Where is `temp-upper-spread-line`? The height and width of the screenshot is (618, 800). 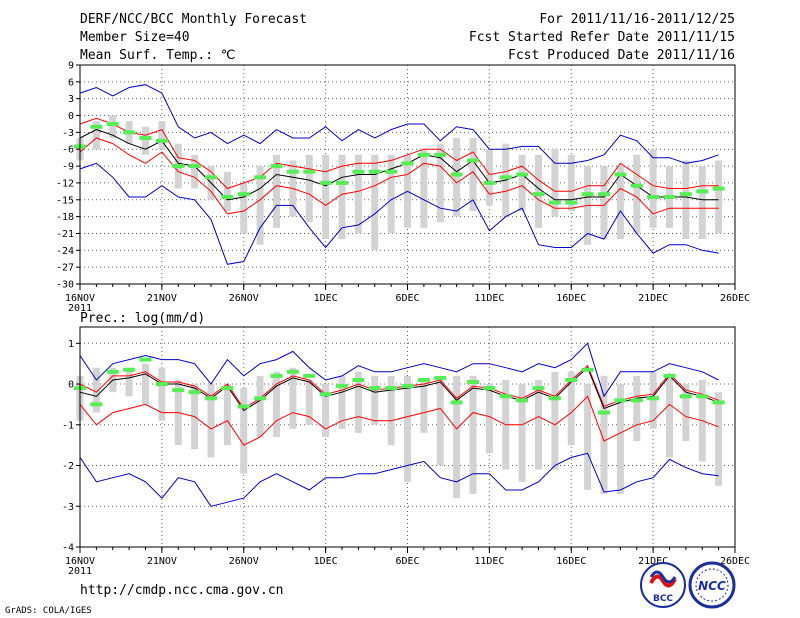 temp-upper-spread-line is located at coordinates (399, 154).